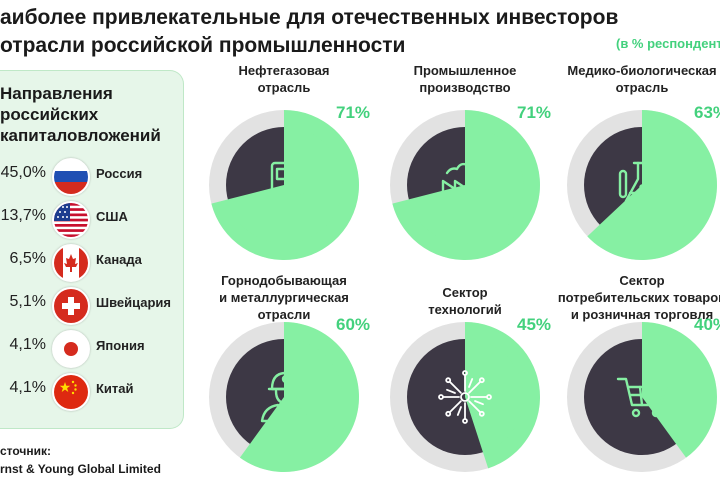 Image resolution: width=720 pixels, height=480 pixels. Describe the element at coordinates (134, 302) in the screenshot. I see `country-name: Швейцария` at that location.